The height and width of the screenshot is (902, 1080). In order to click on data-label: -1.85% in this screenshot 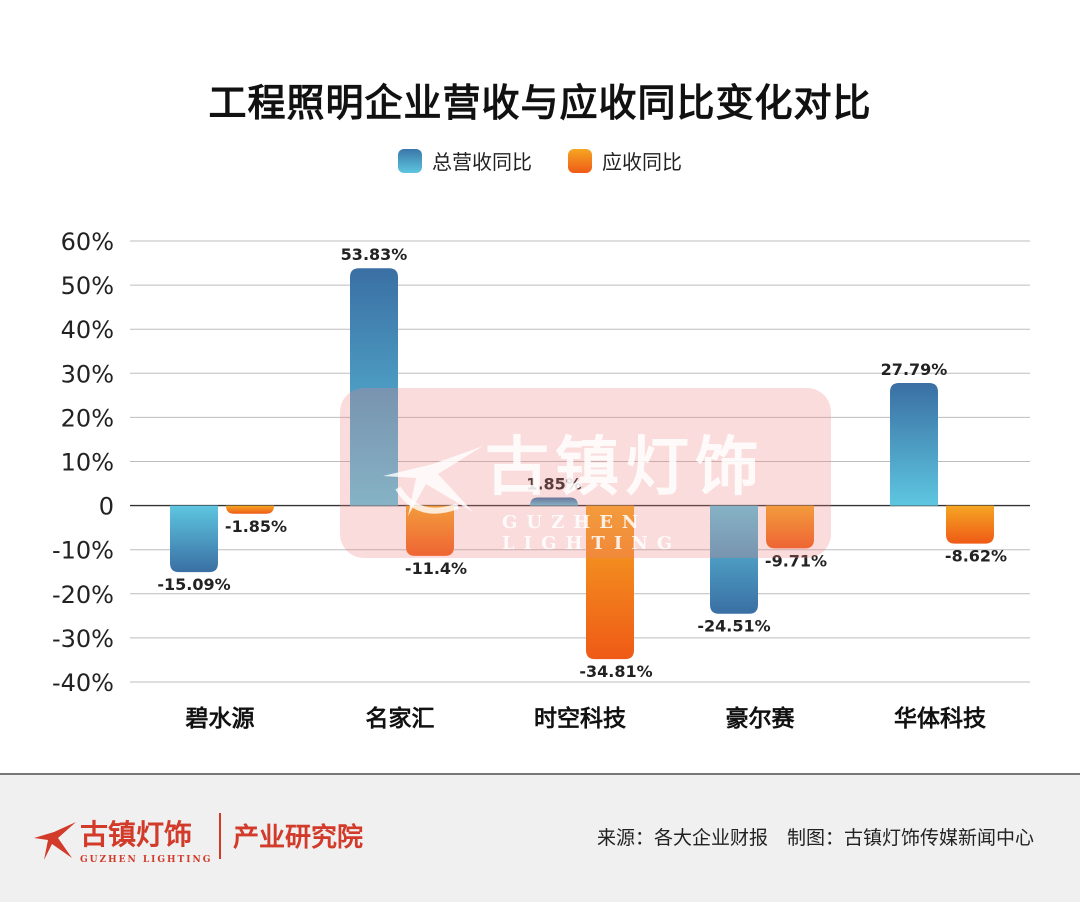, I will do `click(256, 526)`.